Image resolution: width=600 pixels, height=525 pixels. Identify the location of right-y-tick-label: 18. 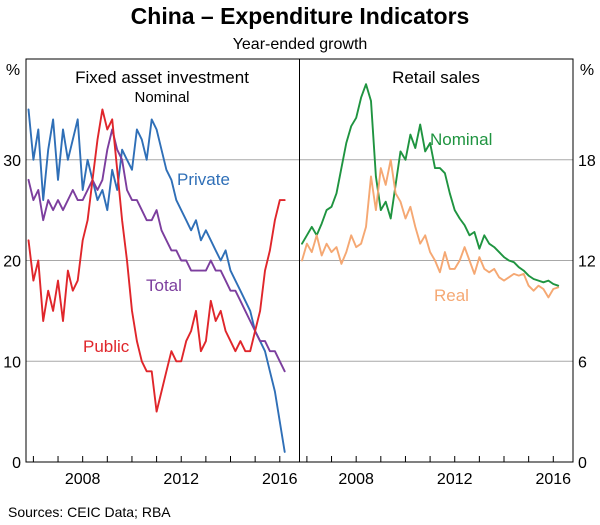
(587, 161).